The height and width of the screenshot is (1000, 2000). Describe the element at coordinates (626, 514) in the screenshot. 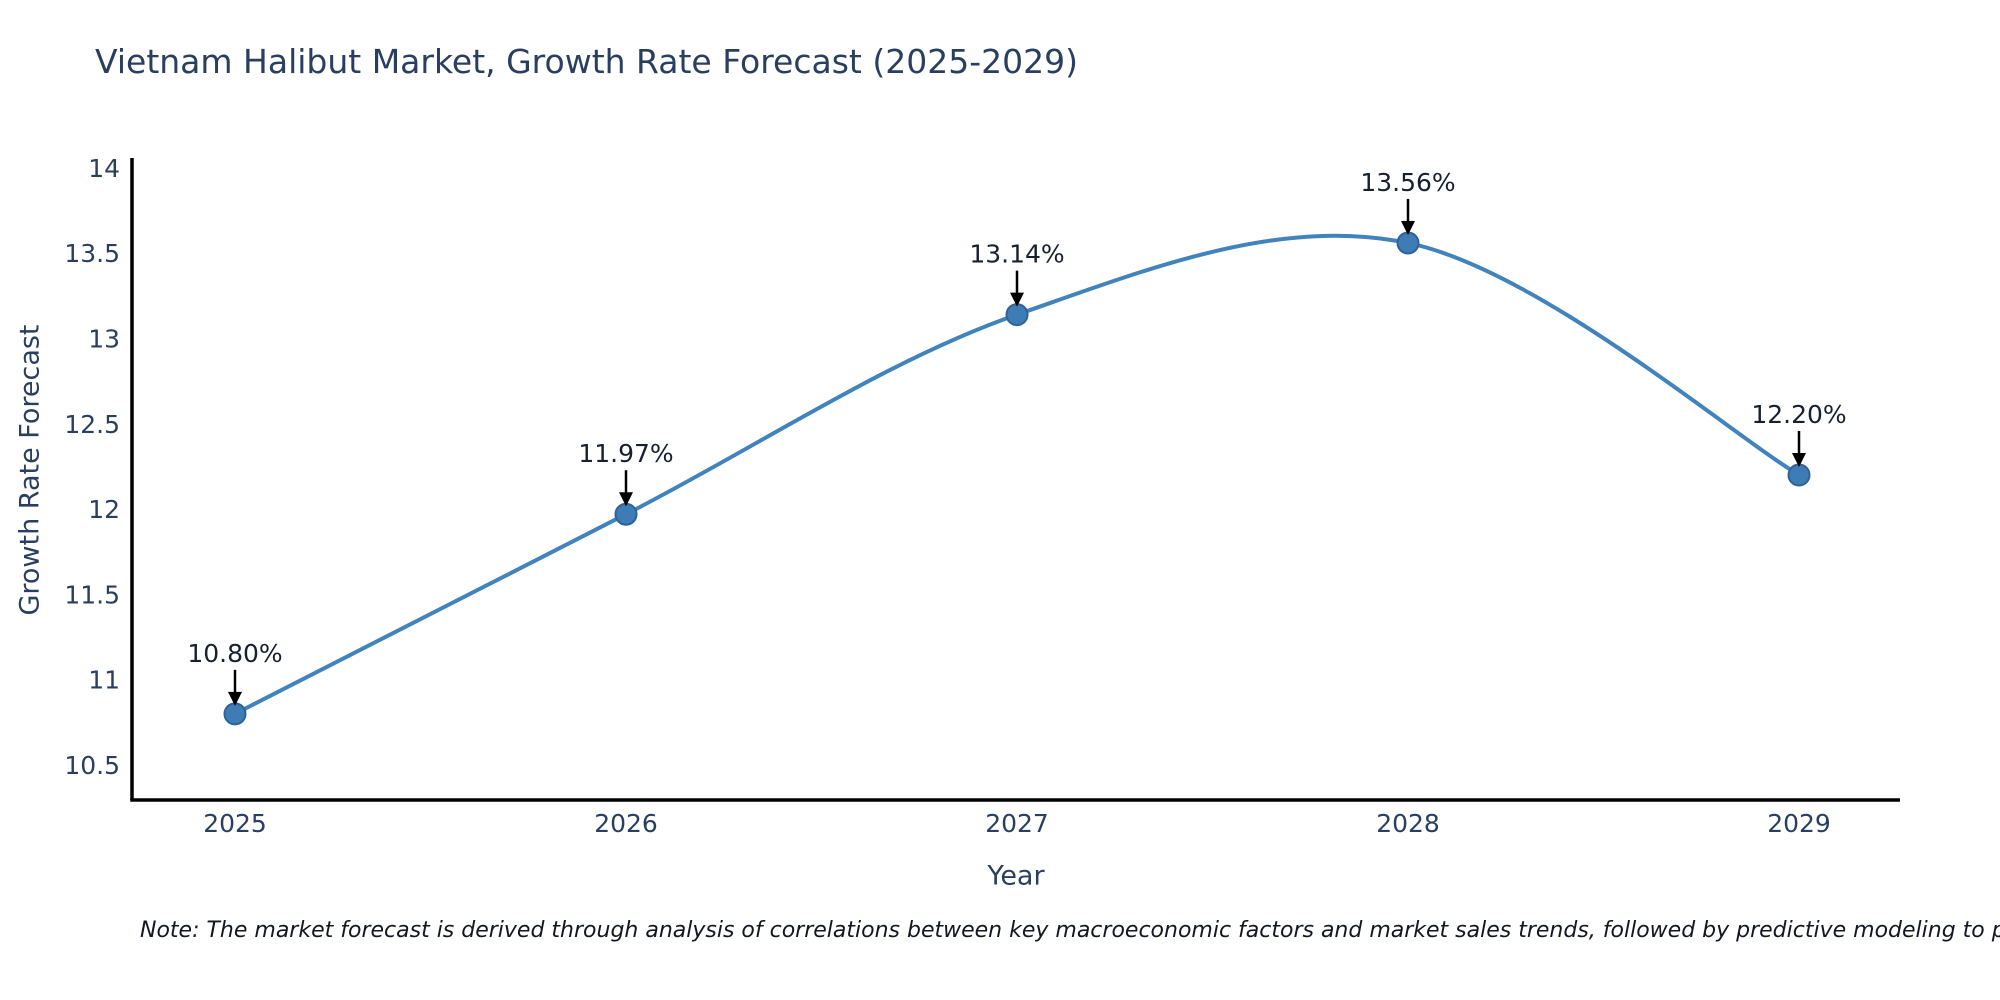

I see `data-point-2026` at that location.